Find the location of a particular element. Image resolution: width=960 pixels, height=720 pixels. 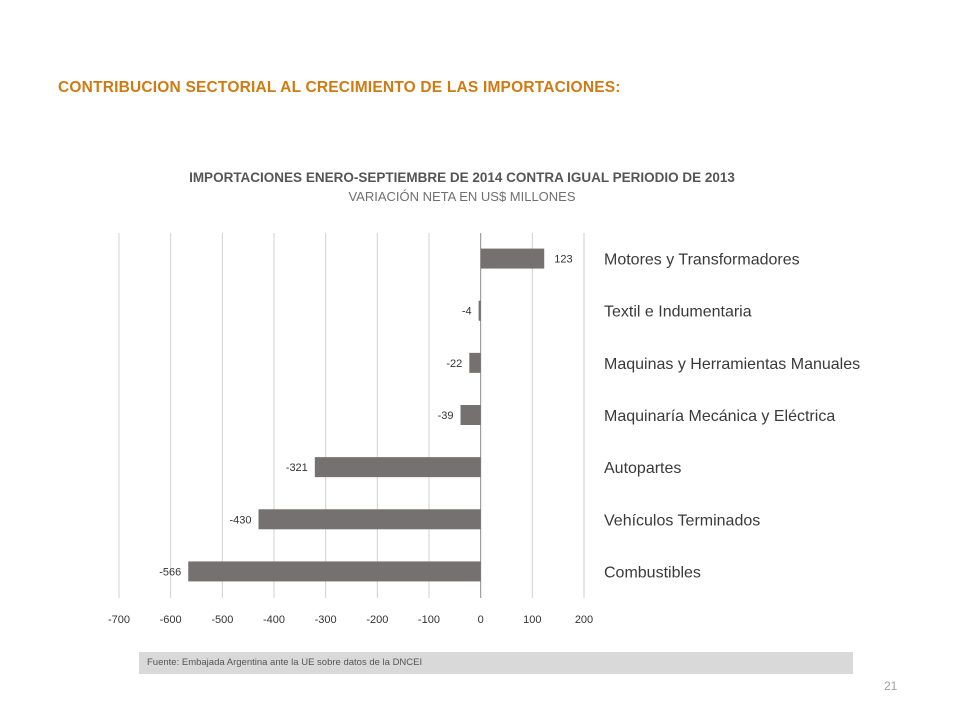

x-tick-label: -600 is located at coordinates (171, 620).